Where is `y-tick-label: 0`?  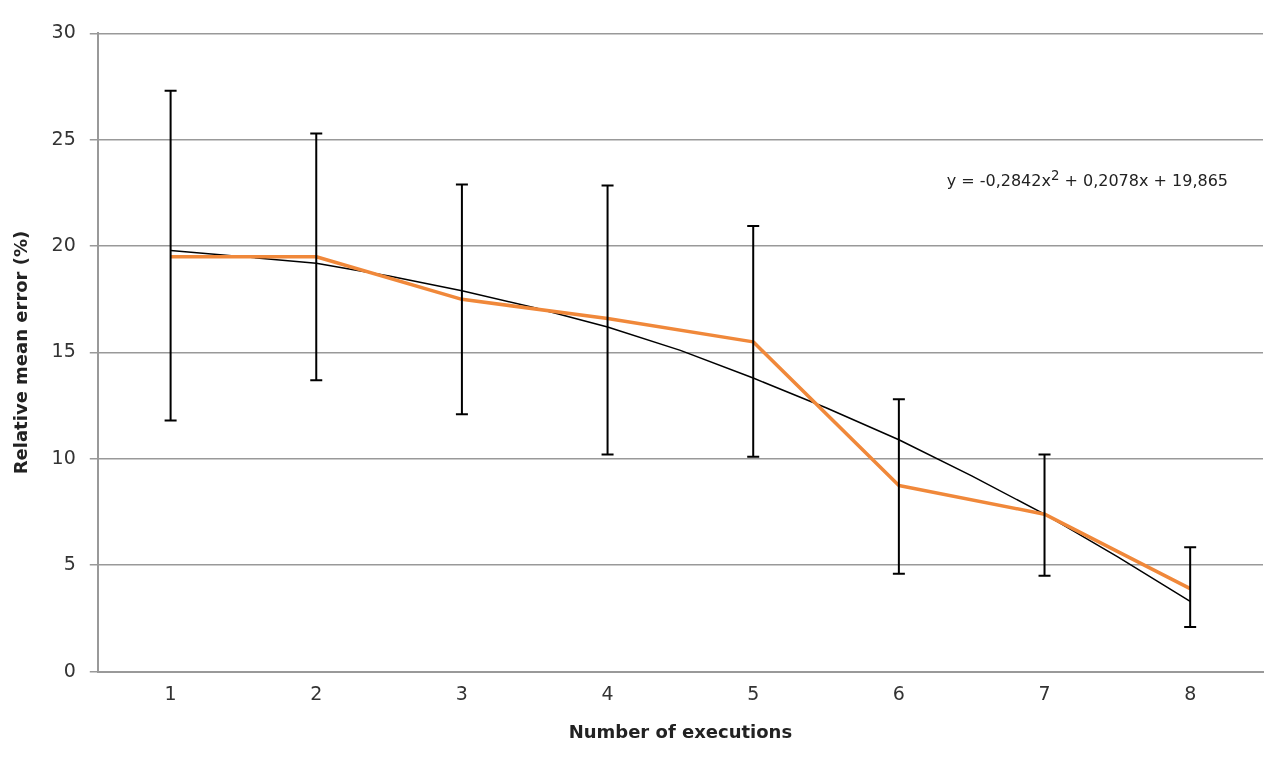
y-tick-label: 0 is located at coordinates (69, 669).